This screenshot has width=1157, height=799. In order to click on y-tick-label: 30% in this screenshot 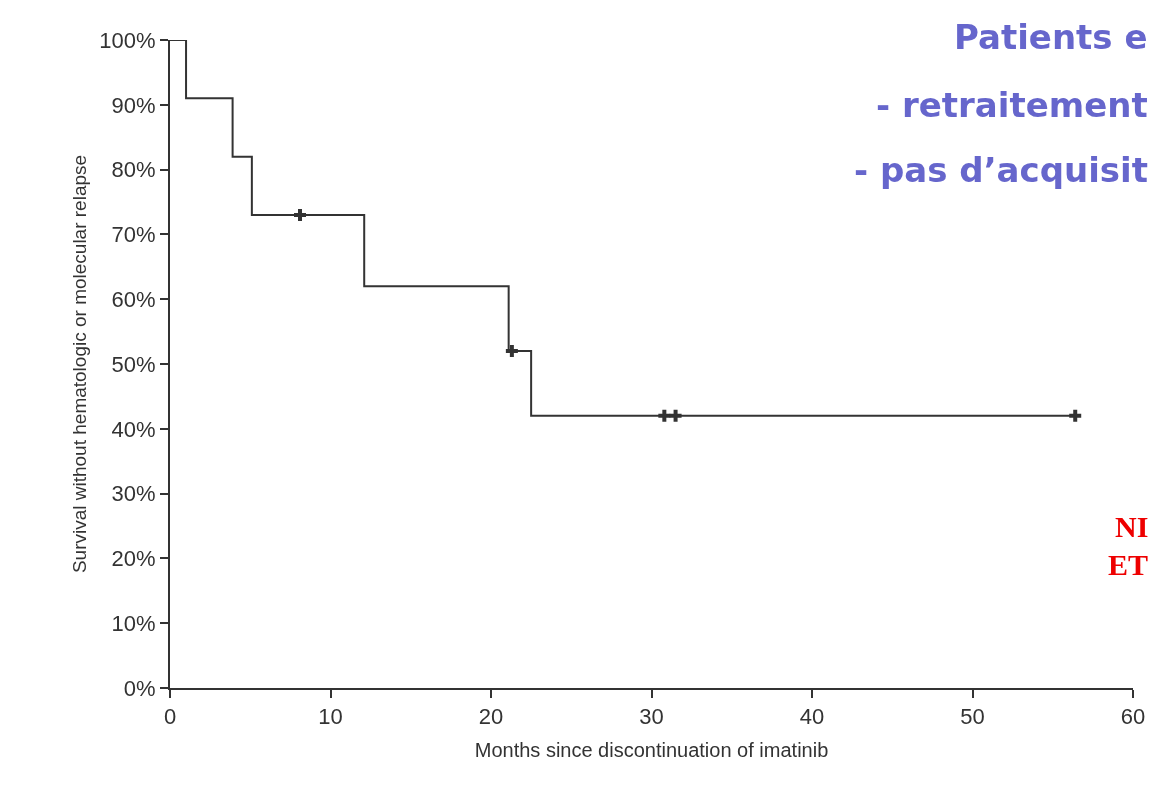, I will do `click(133, 494)`.